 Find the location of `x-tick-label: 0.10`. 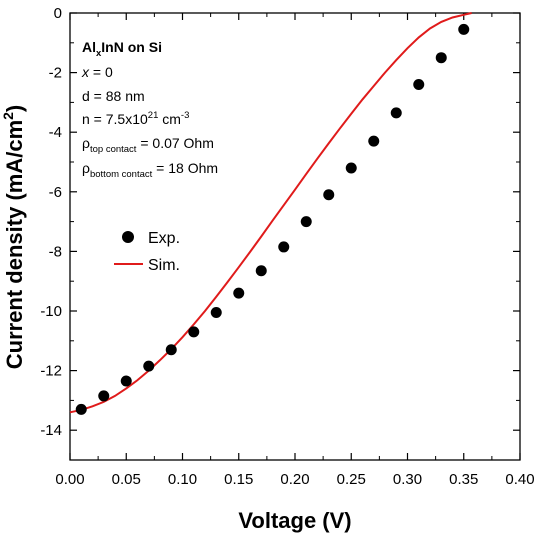

x-tick-label: 0.10 is located at coordinates (182, 479).